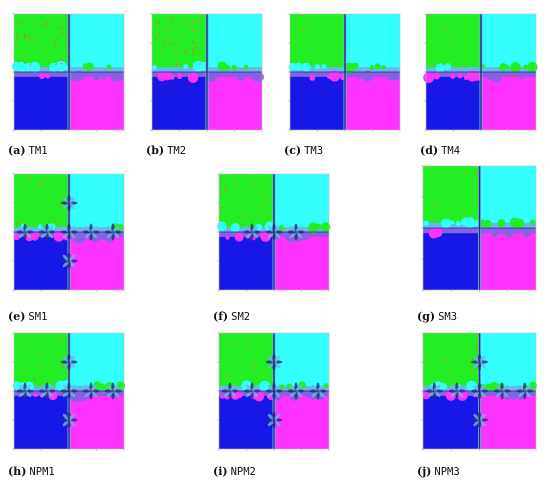  Describe the element at coordinates (38, 317) in the screenshot. I see `caption-method-name: SM1` at that location.